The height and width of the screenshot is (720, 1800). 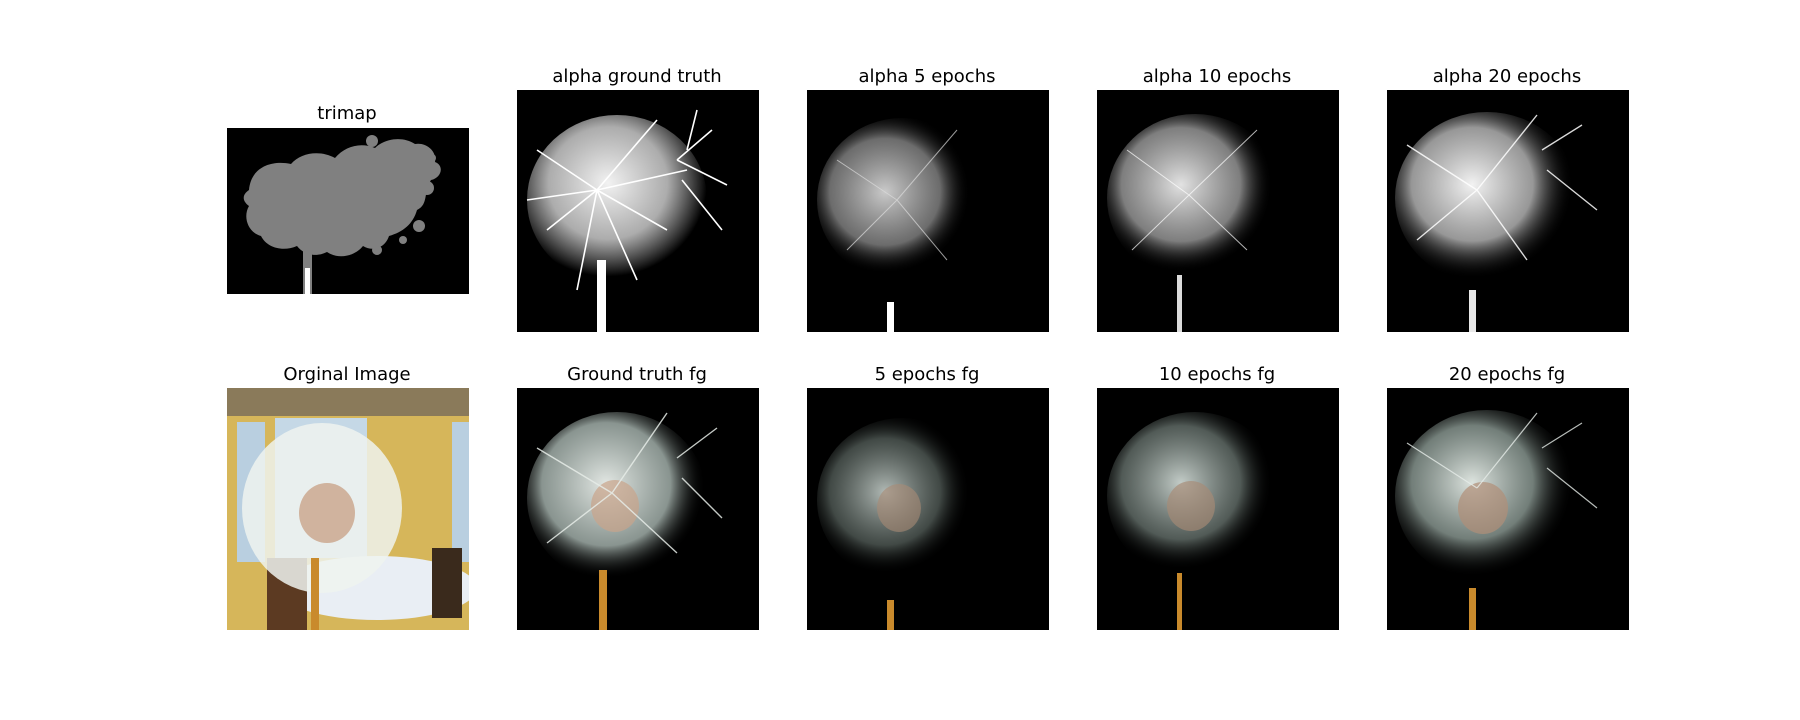 I want to click on ground-truth-fg-image, so click(x=638, y=509).